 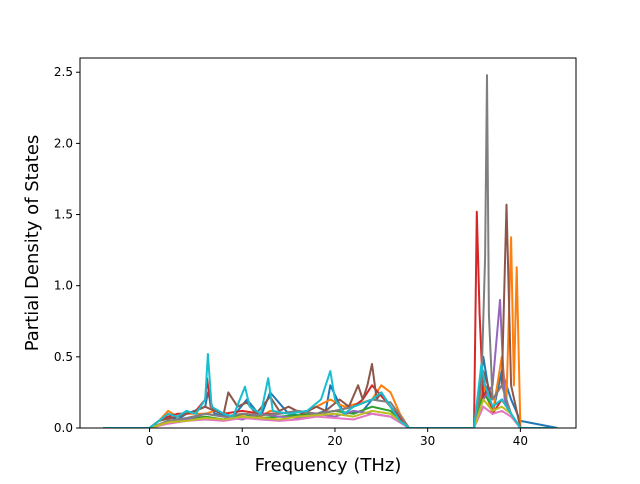 I want to click on y-tick-label: 1.5, so click(x=63, y=215).